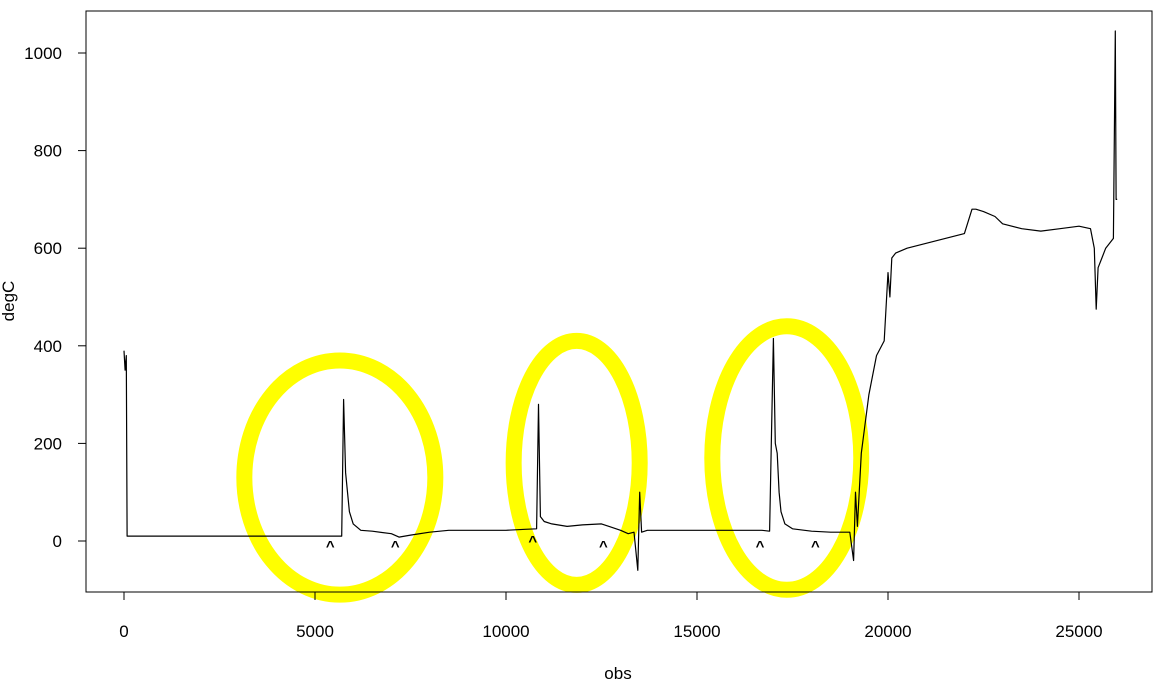 The height and width of the screenshot is (685, 1158). Describe the element at coordinates (611, 616) in the screenshot. I see `x-axis: 0 5000 10000 15000 20000 25000` at that location.